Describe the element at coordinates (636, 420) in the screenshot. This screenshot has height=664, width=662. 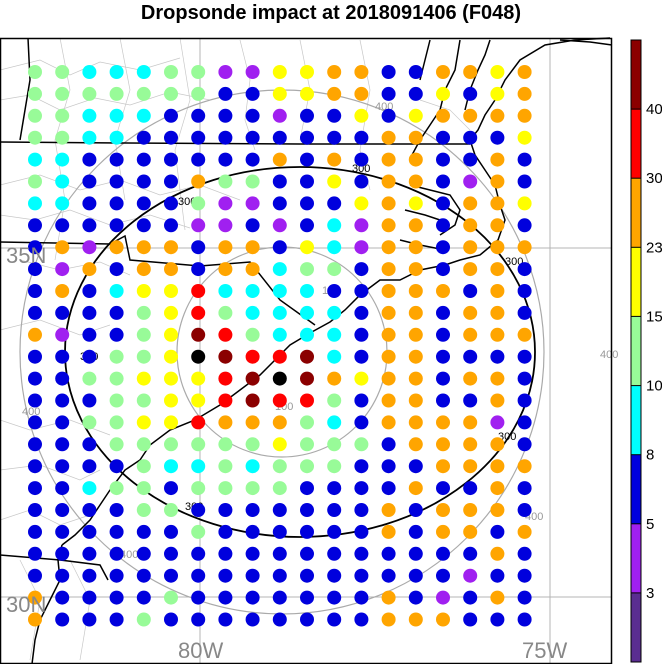
I see `colorbar-segment` at that location.